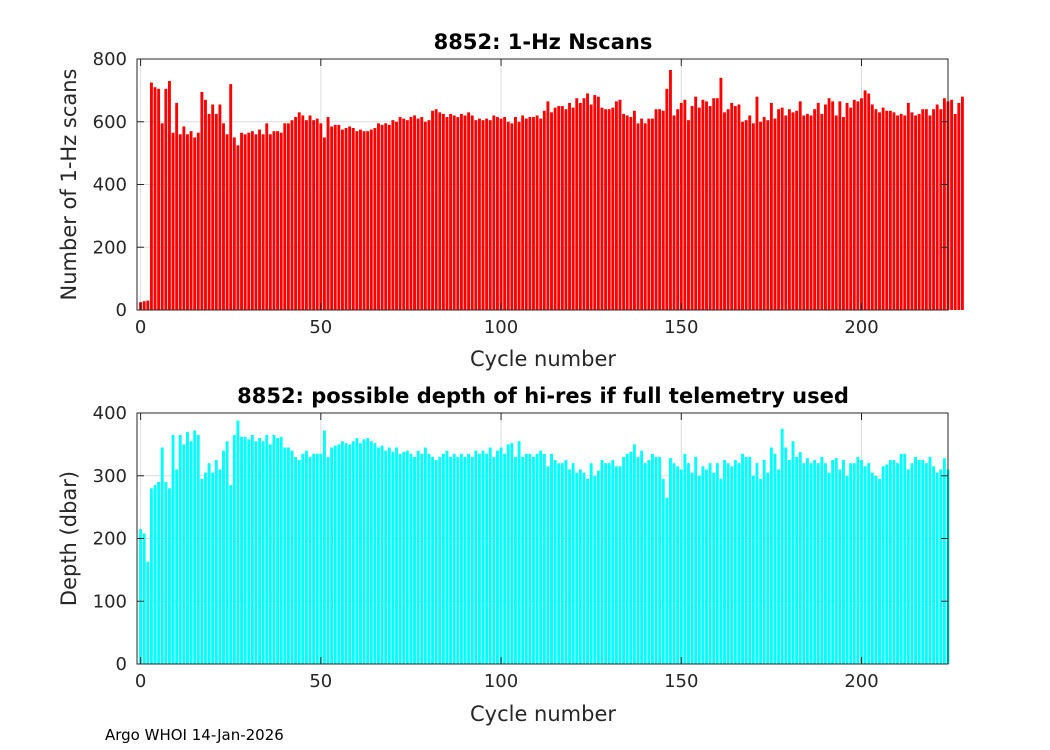 The height and width of the screenshot is (750, 1050). I want to click on nscans-x-tick-label: 100, so click(501, 327).